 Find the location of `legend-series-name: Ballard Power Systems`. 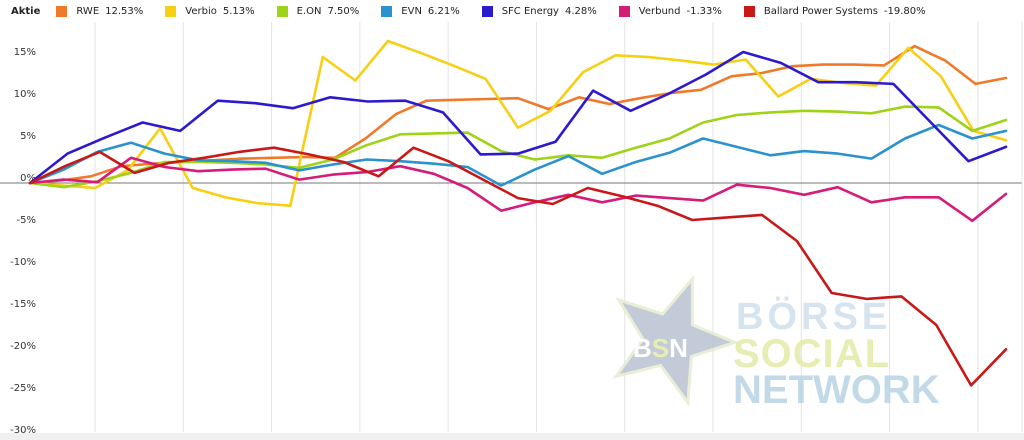

legend-series-name: Ballard Power Systems is located at coordinates (820, 11).